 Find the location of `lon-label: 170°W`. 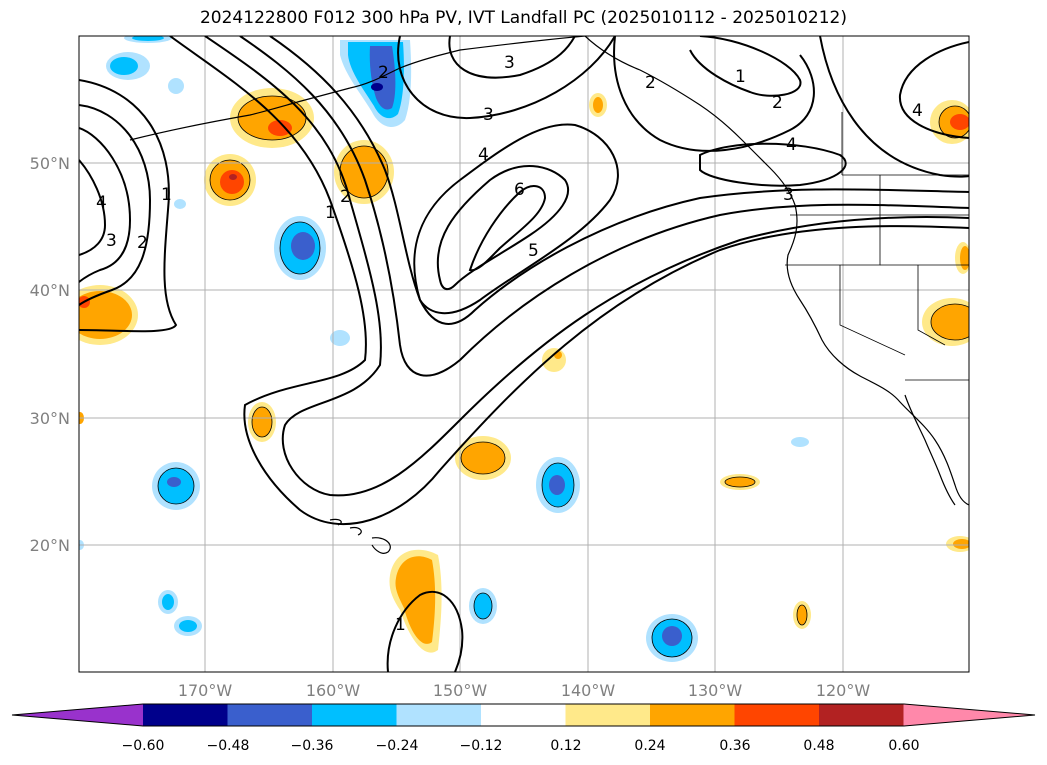

lon-label: 170°W is located at coordinates (205, 690).